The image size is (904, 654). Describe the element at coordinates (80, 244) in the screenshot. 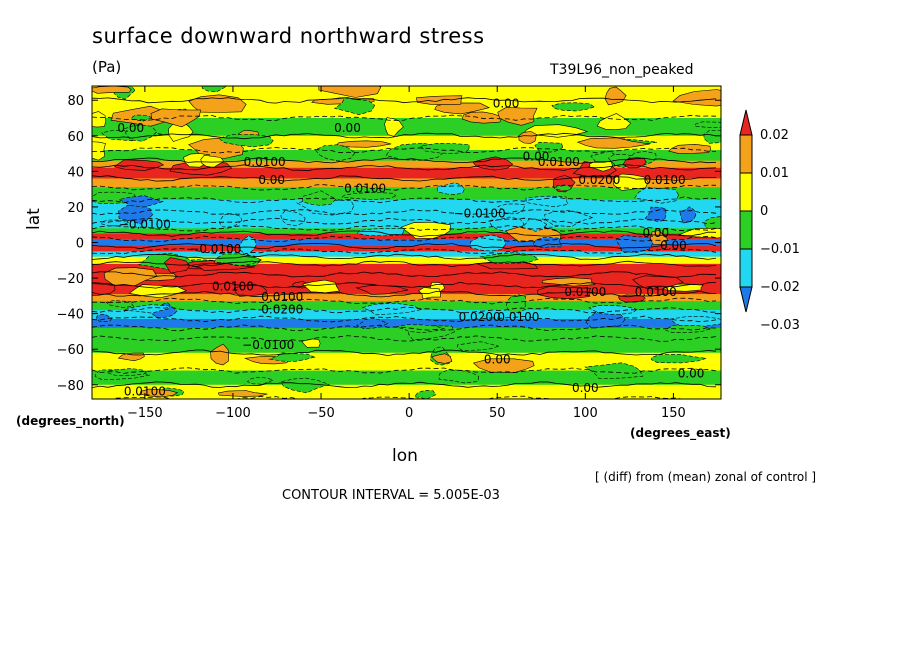

I see `y-tick-label: 0` at that location.